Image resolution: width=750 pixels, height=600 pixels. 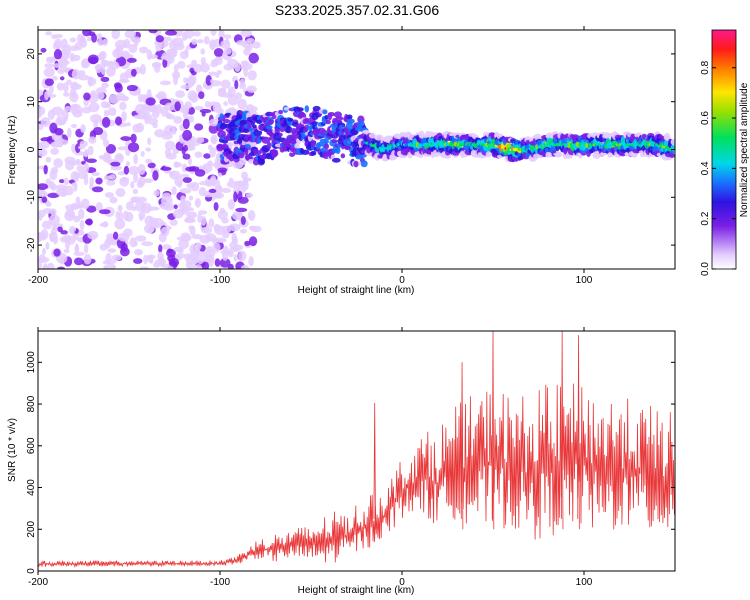 I want to click on snr-y-label: SNR (10 * v/v), so click(x=12, y=450).